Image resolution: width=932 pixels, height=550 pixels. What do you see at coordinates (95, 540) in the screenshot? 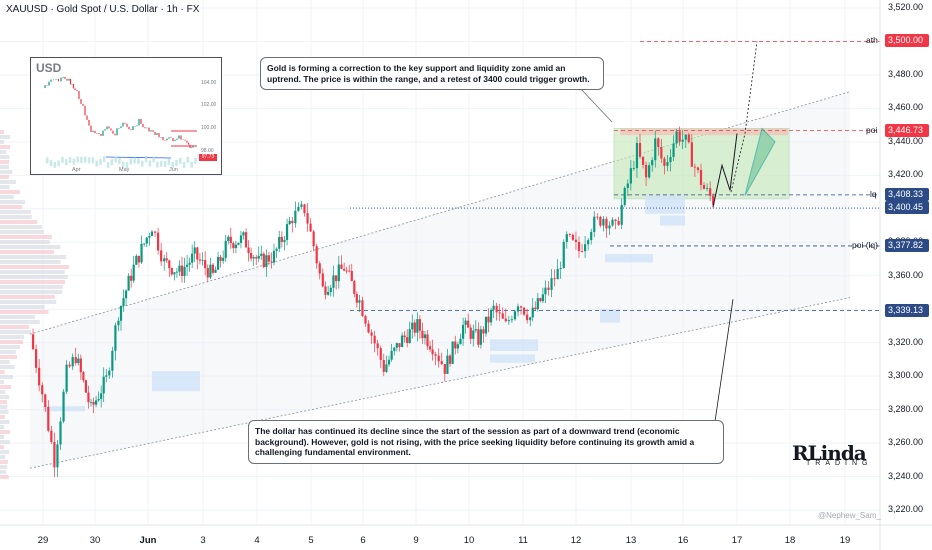
I see `x-tick-label: 30` at bounding box center [95, 540].